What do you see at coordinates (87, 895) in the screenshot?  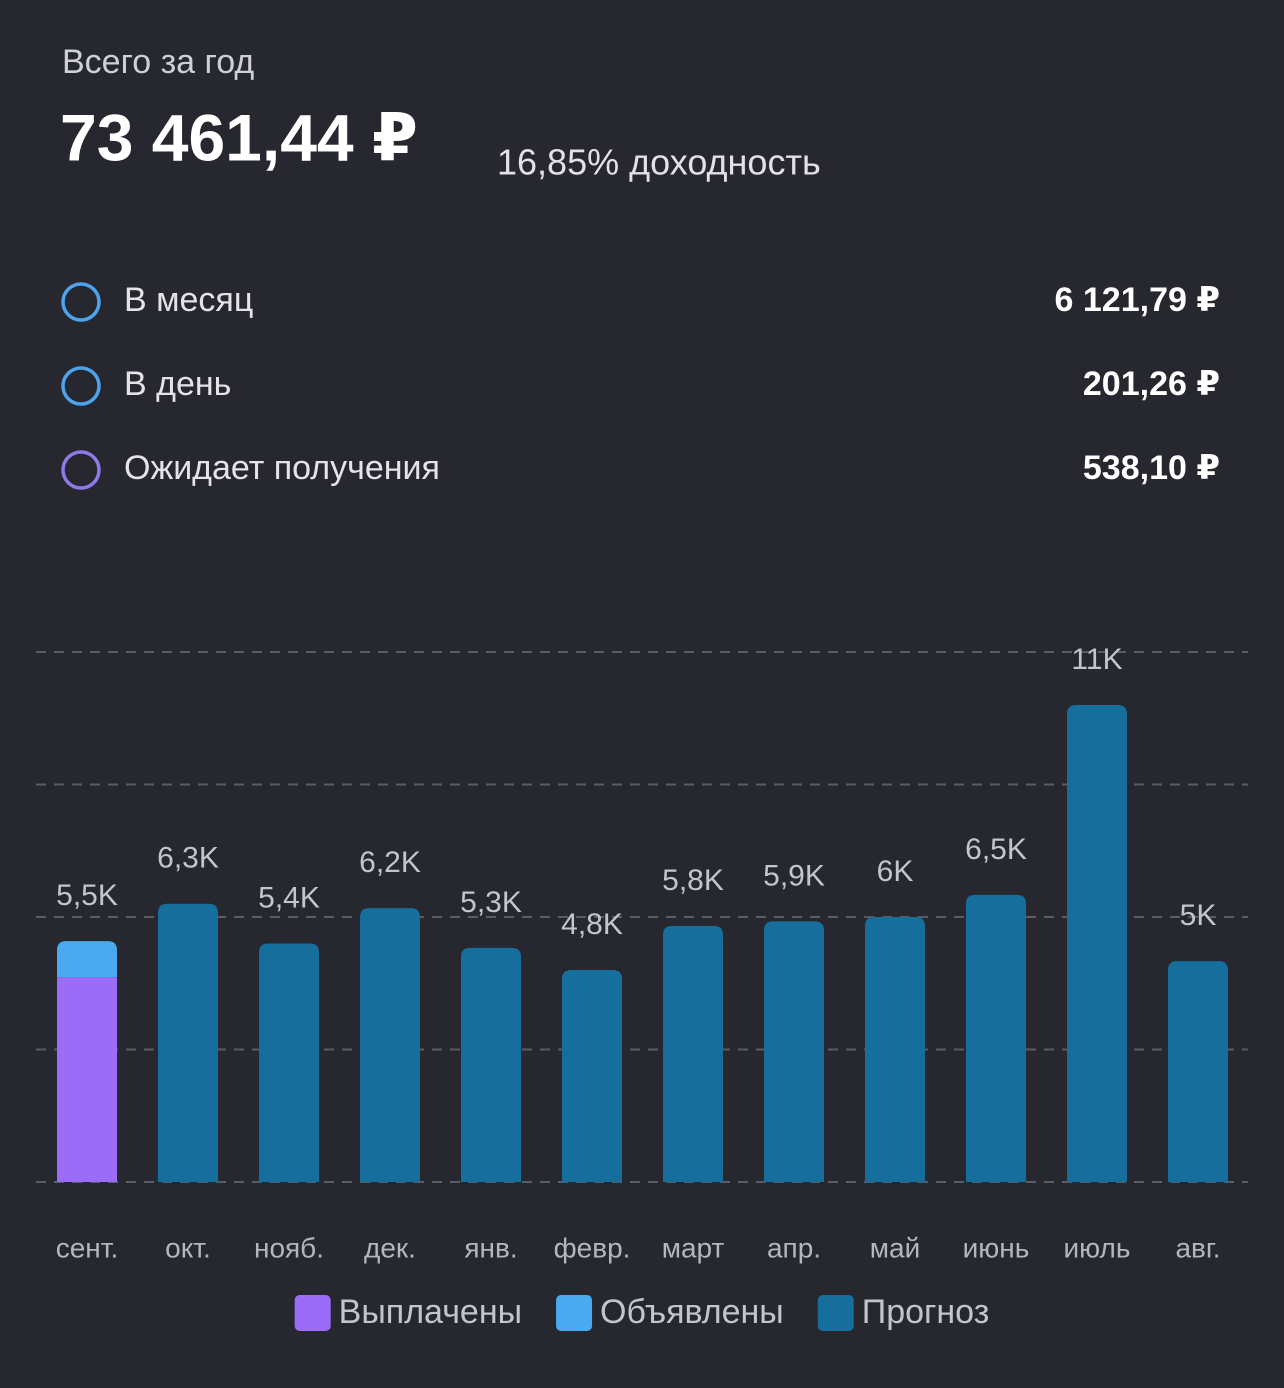 I see `value-label: 5,5K` at bounding box center [87, 895].